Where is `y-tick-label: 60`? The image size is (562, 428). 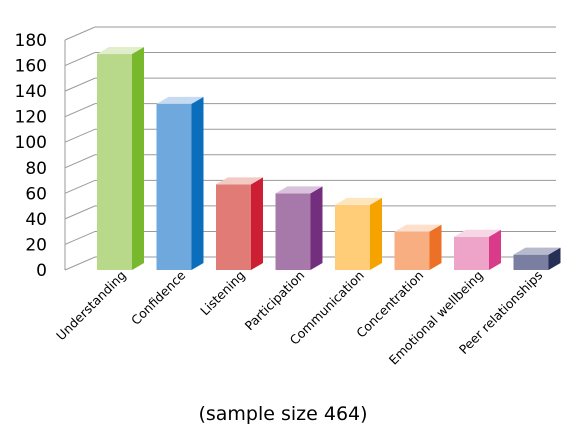
y-tick-label: 60 is located at coordinates (36, 194).